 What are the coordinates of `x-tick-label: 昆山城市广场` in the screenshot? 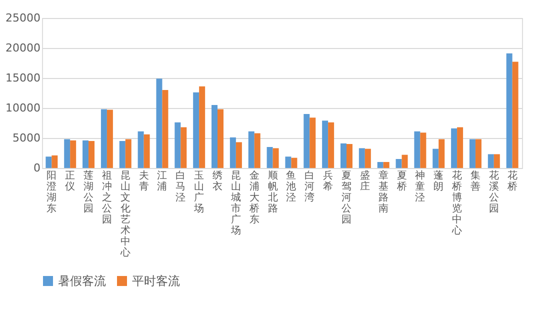 It's located at (235, 203).